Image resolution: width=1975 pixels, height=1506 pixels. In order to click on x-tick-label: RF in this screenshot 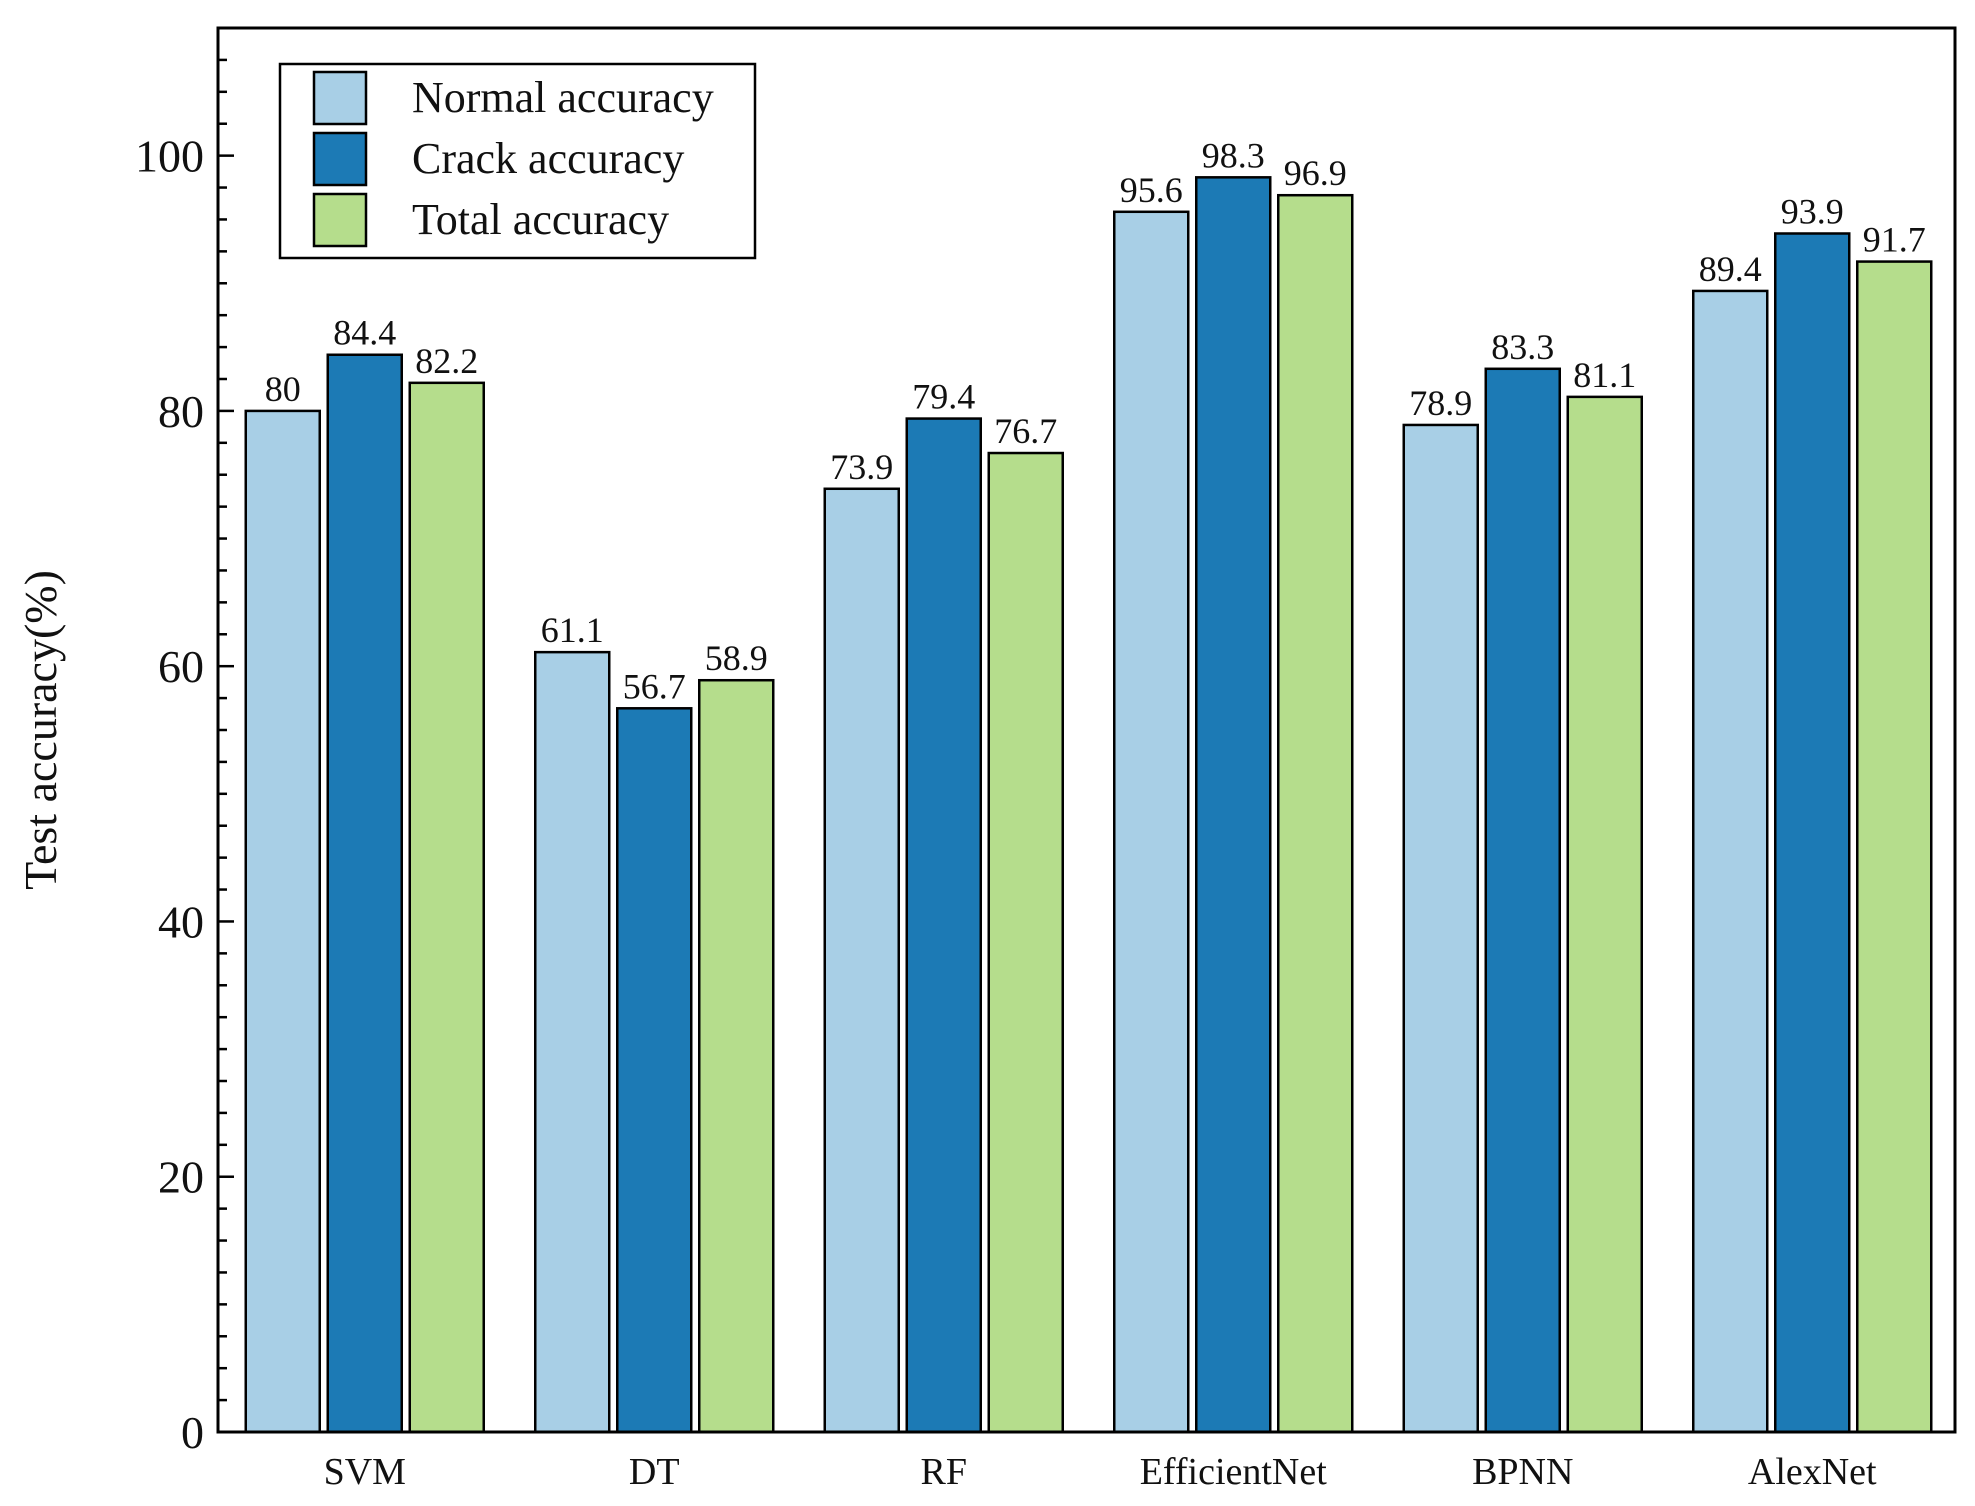, I will do `click(944, 1472)`.